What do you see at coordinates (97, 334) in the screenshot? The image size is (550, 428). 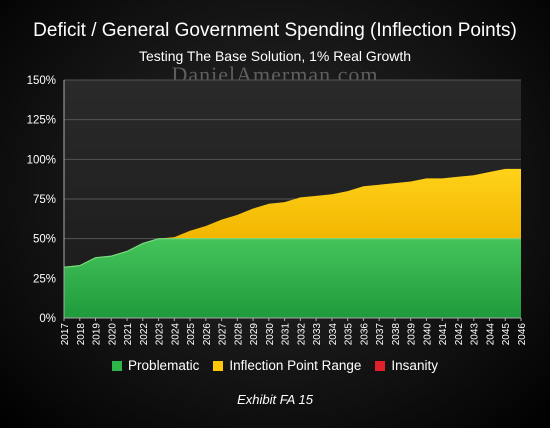 I see `x-tick-label: 2019` at bounding box center [97, 334].